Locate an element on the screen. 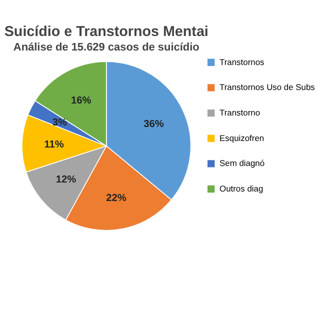  legend-label: Transtorno is located at coordinates (240, 113).